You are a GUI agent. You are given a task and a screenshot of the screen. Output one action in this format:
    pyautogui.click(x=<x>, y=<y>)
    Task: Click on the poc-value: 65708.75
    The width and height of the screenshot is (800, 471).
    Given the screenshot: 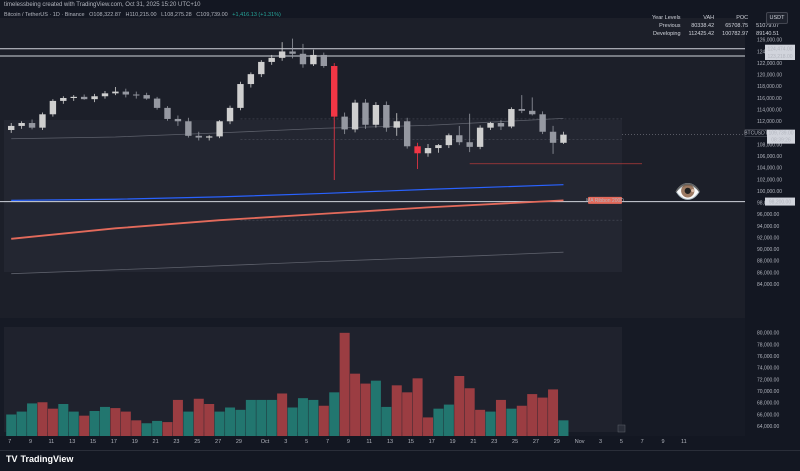 What is the action you would take?
    pyautogui.click(x=737, y=26)
    